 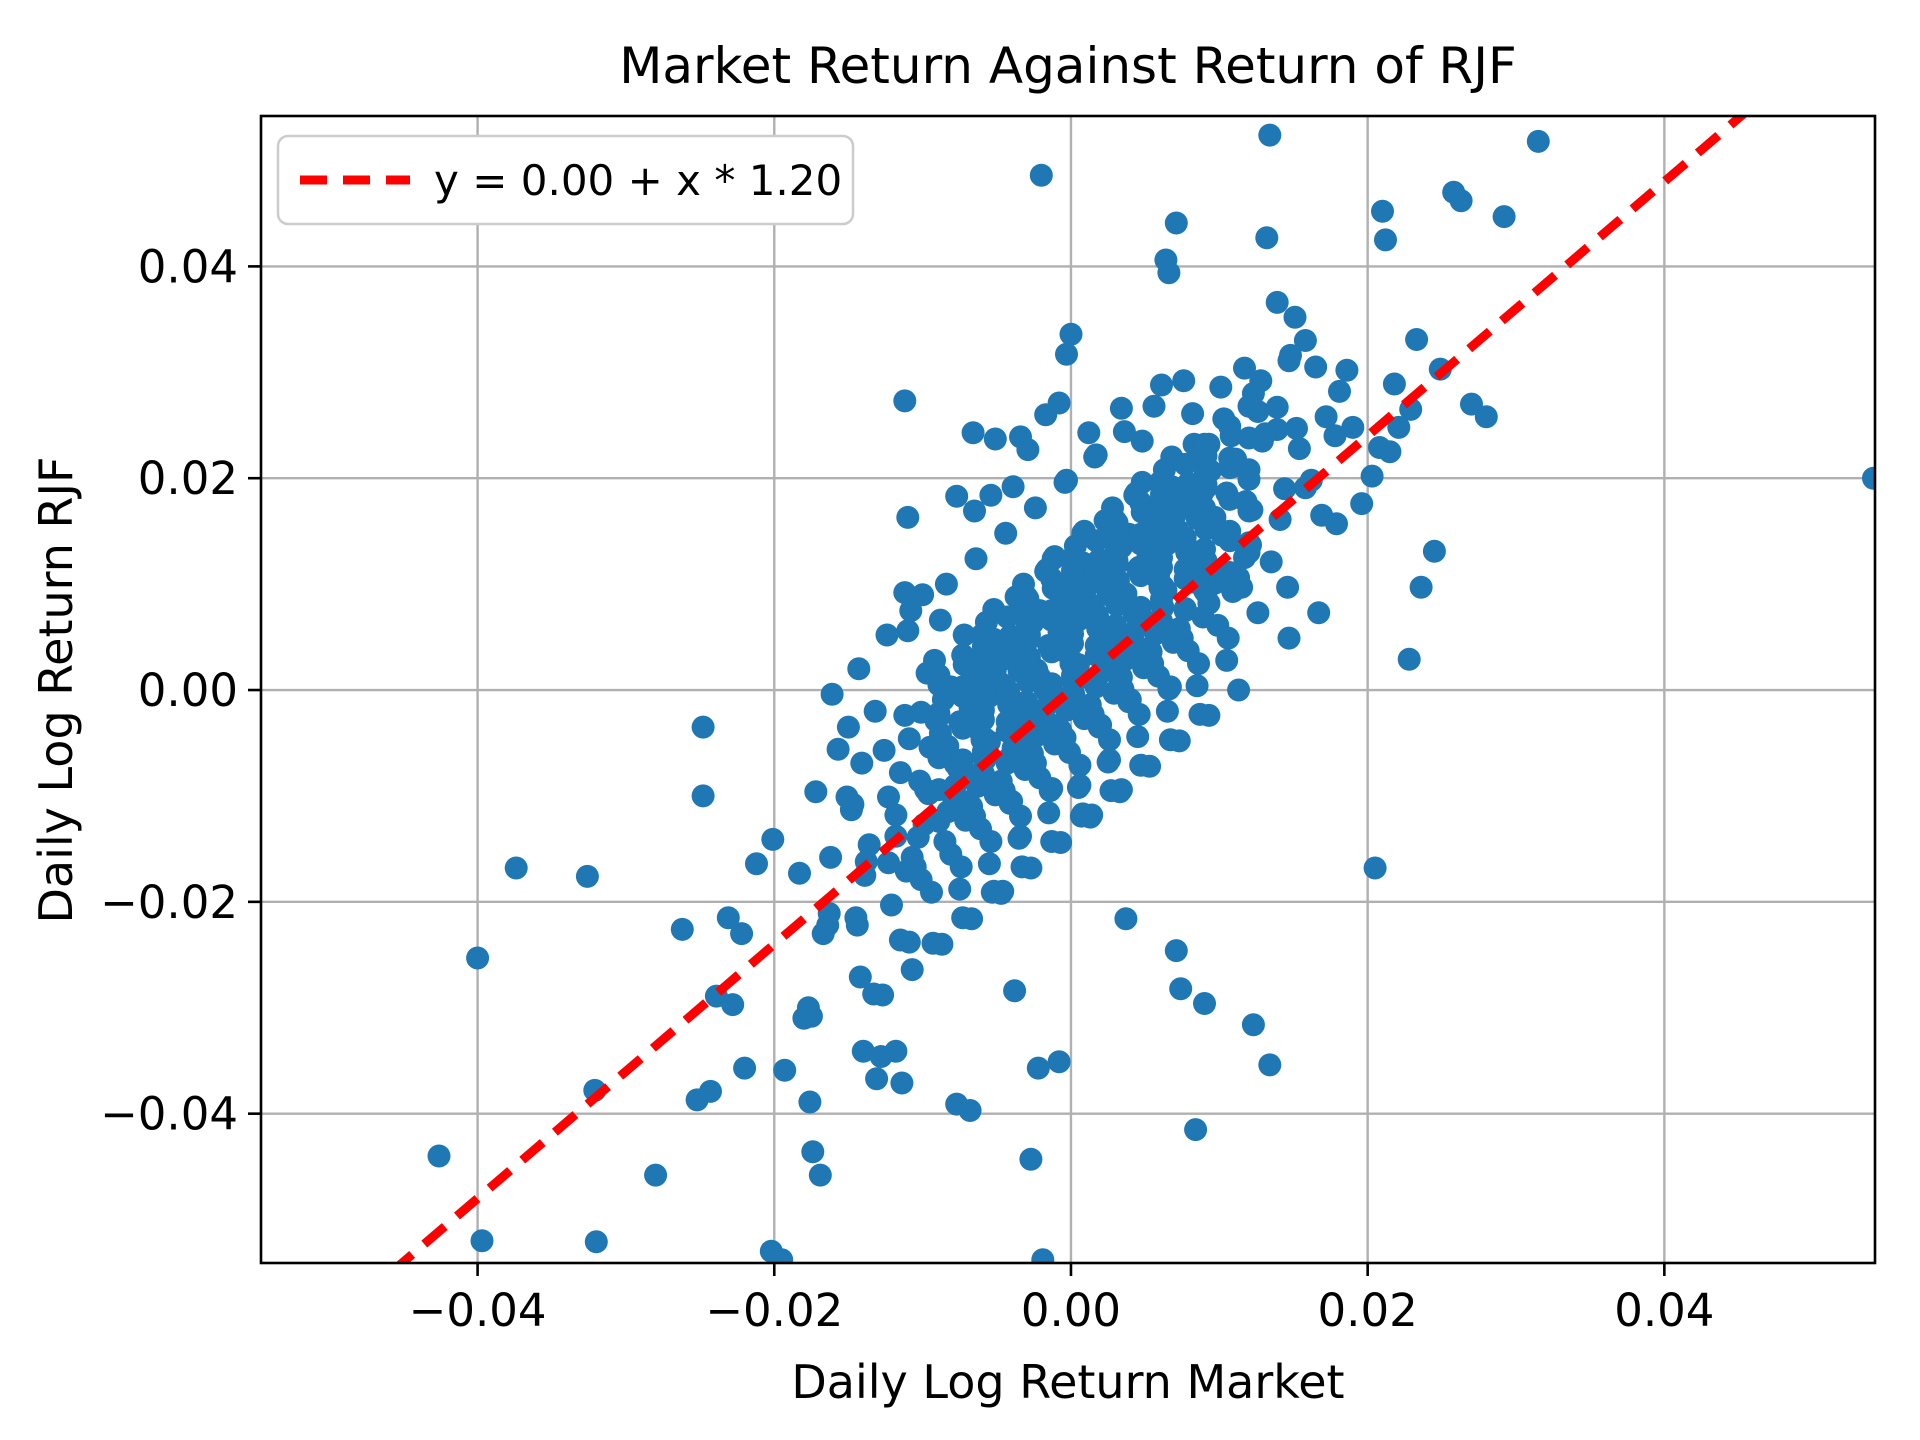 What do you see at coordinates (1368, 1310) in the screenshot?
I see `x-tick-label: 0.02` at bounding box center [1368, 1310].